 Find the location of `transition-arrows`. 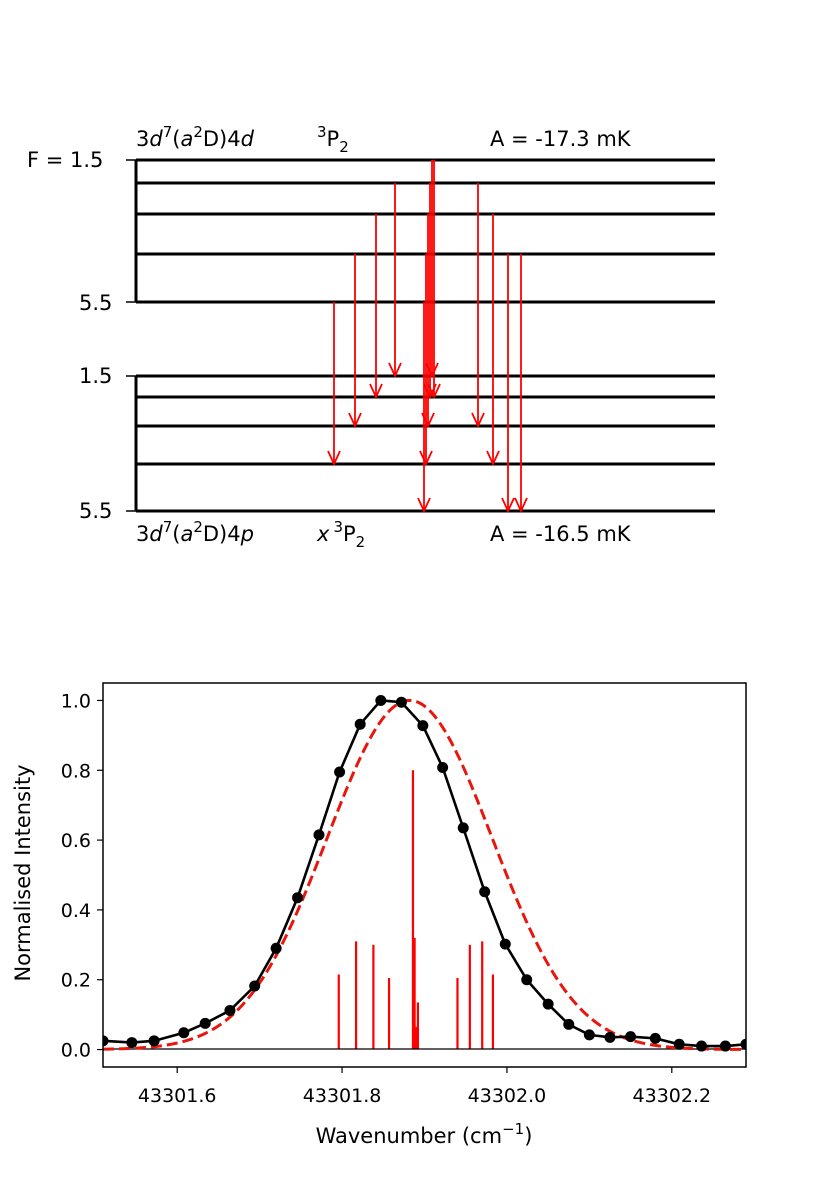

transition-arrows is located at coordinates (427, 337).